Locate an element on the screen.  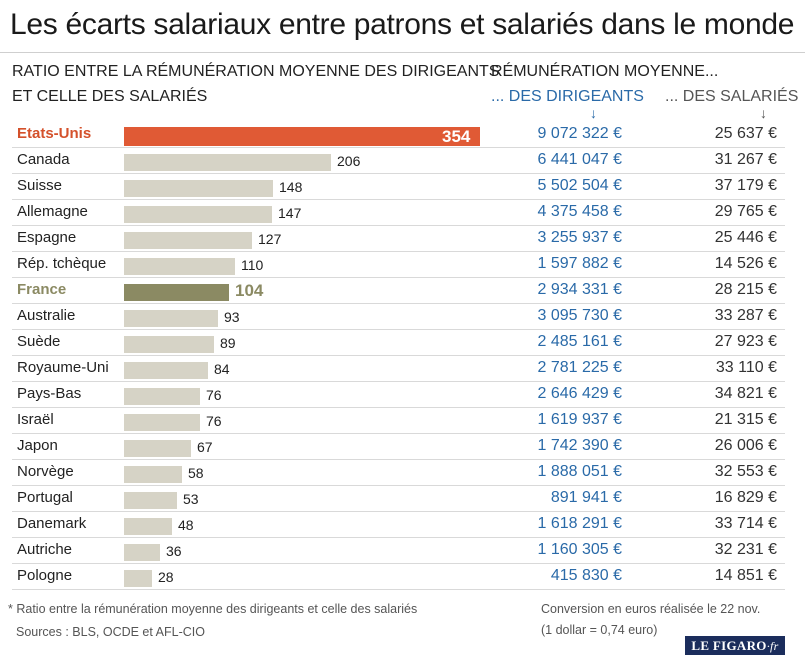
employee-arrow-icon: ↓ is located at coordinates (763, 113).